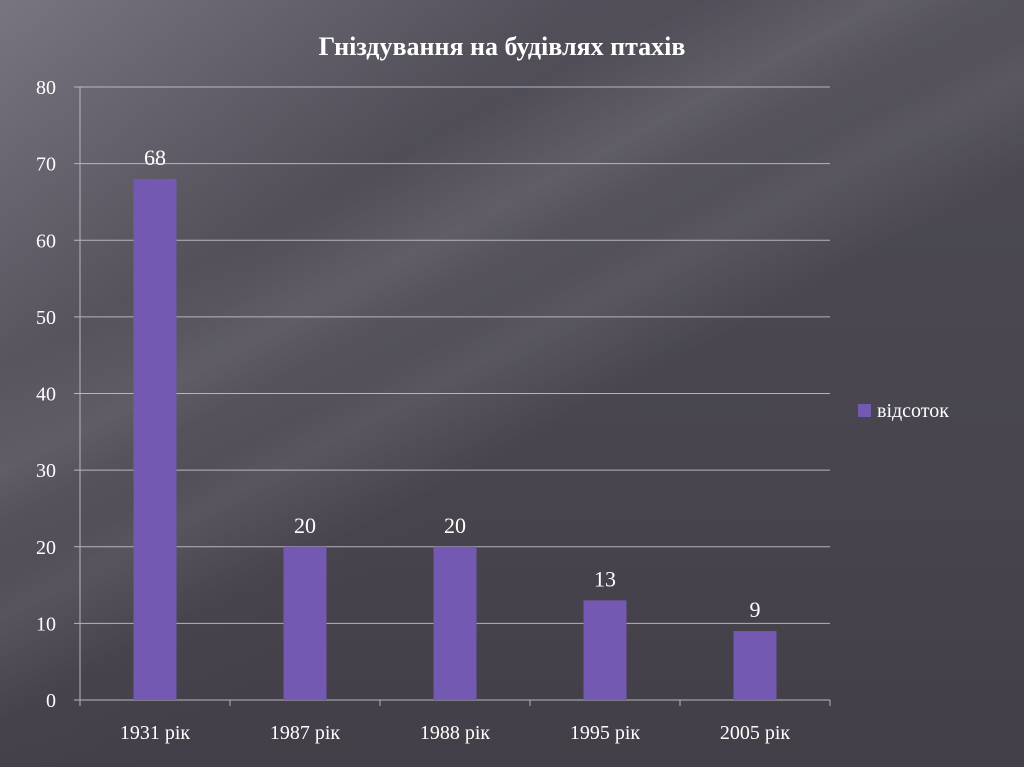 This screenshot has height=767, width=1024. I want to click on y-tick-label: 70, so click(46, 165).